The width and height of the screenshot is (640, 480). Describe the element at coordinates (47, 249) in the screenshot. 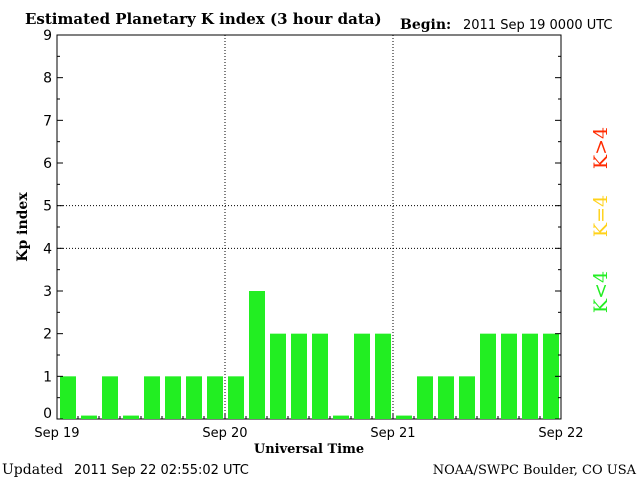

I see `y-tick-label: 4` at that location.